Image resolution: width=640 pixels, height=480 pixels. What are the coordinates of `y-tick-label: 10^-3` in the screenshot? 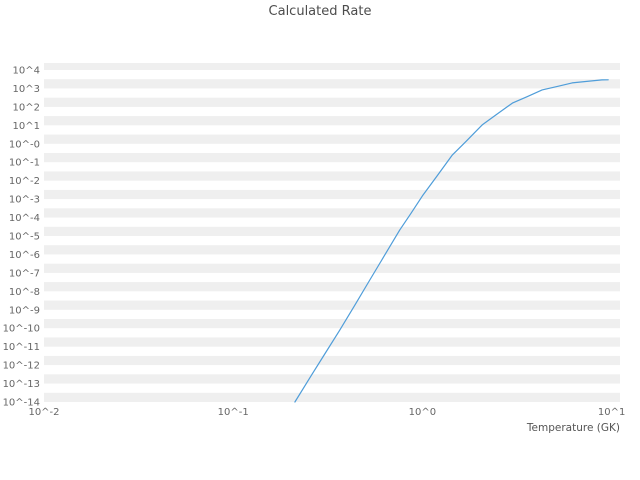 It's located at (24, 200).